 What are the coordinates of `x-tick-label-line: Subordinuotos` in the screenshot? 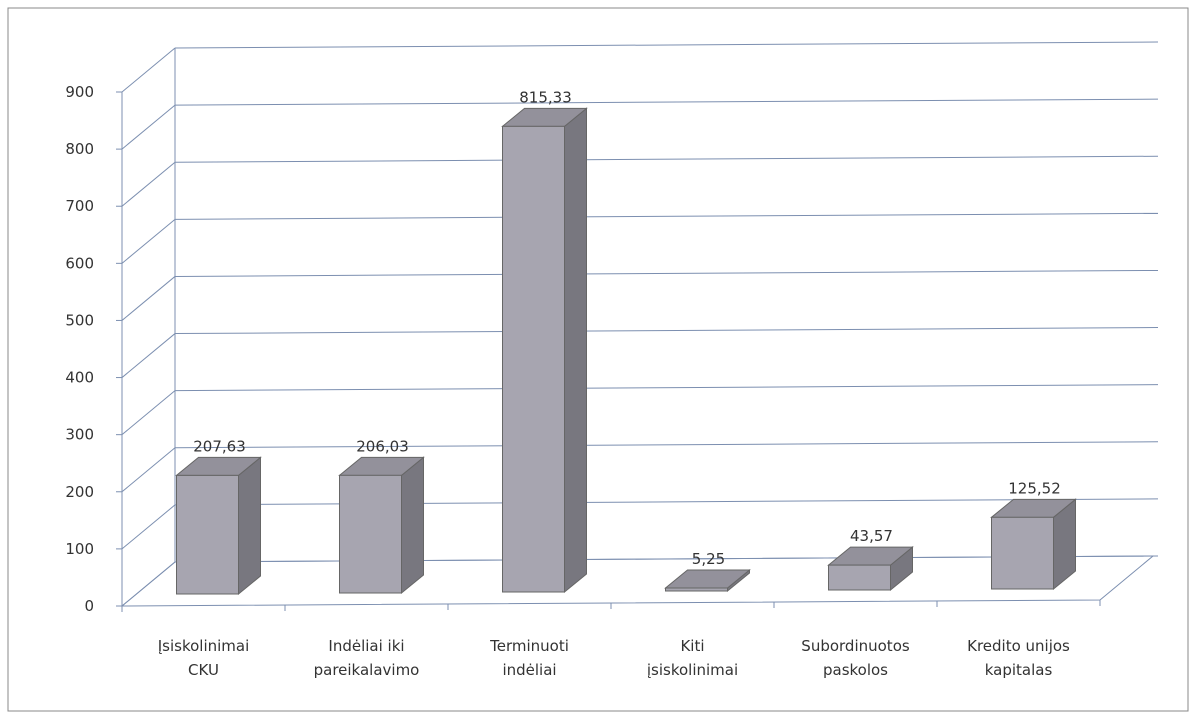 It's located at (855, 646).